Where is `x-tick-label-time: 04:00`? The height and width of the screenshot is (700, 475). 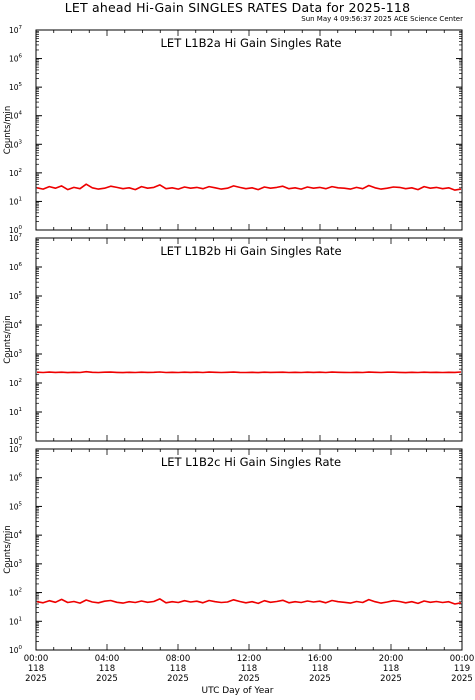 x-tick-label-time: 04:00 is located at coordinates (107, 659).